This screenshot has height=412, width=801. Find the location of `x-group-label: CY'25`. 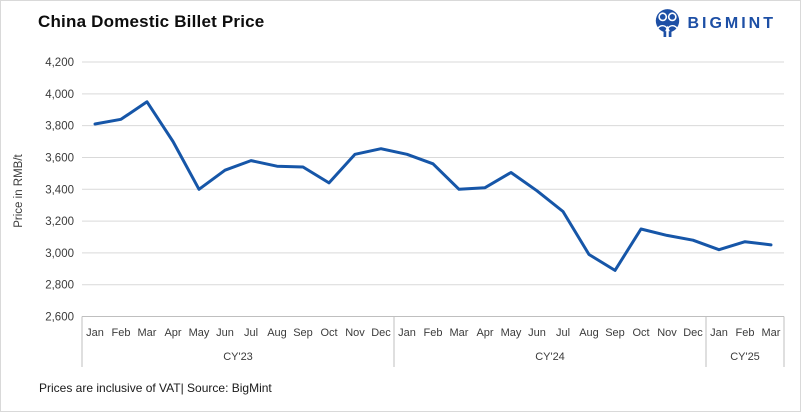

x-group-label: CY'25 is located at coordinates (745, 357).